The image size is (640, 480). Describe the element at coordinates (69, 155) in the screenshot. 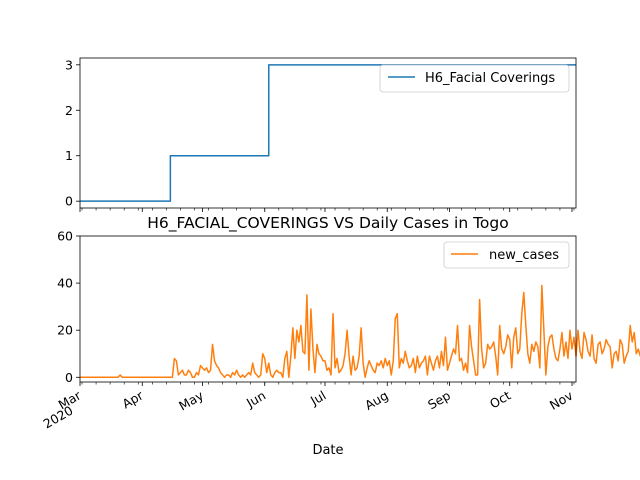

I see `y-tick-label: 1` at that location.